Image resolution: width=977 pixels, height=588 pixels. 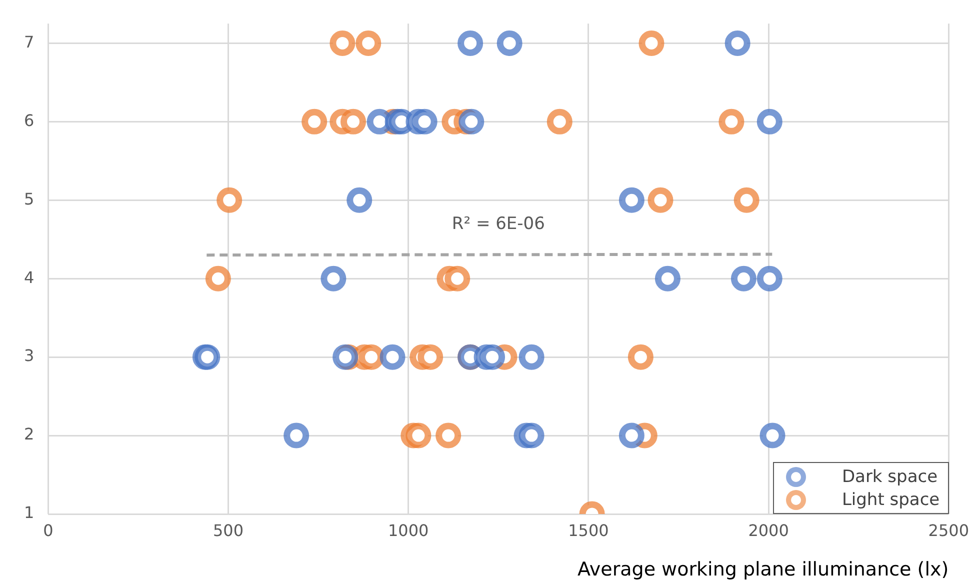 I want to click on legend-label: Light space, so click(x=891, y=500).